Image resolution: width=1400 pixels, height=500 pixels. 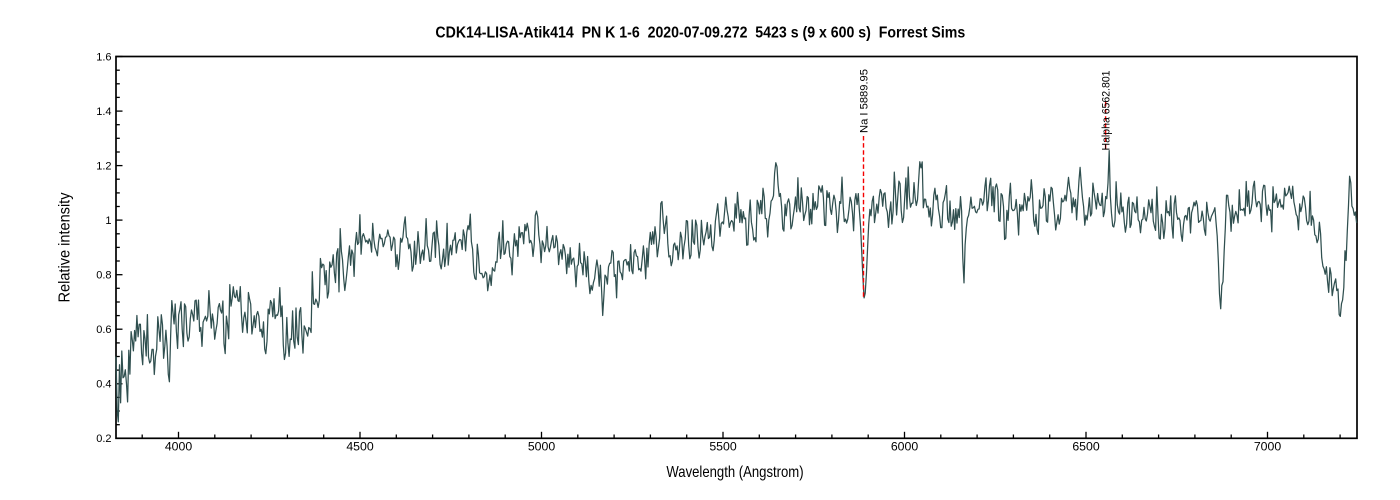 What do you see at coordinates (723, 447) in the screenshot?
I see `svg-text: 5500` at bounding box center [723, 447].